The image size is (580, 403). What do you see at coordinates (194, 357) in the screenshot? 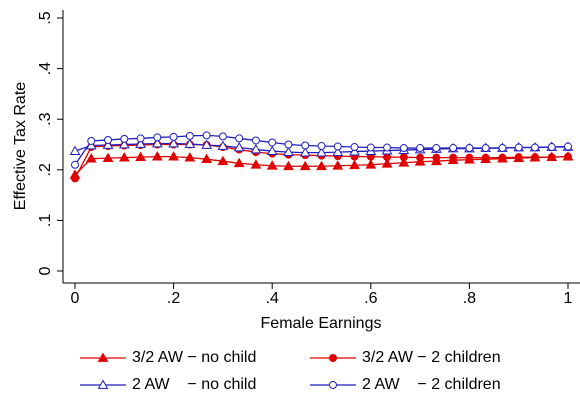
I see `legend-label: 3/2 AW − no child` at bounding box center [194, 357].